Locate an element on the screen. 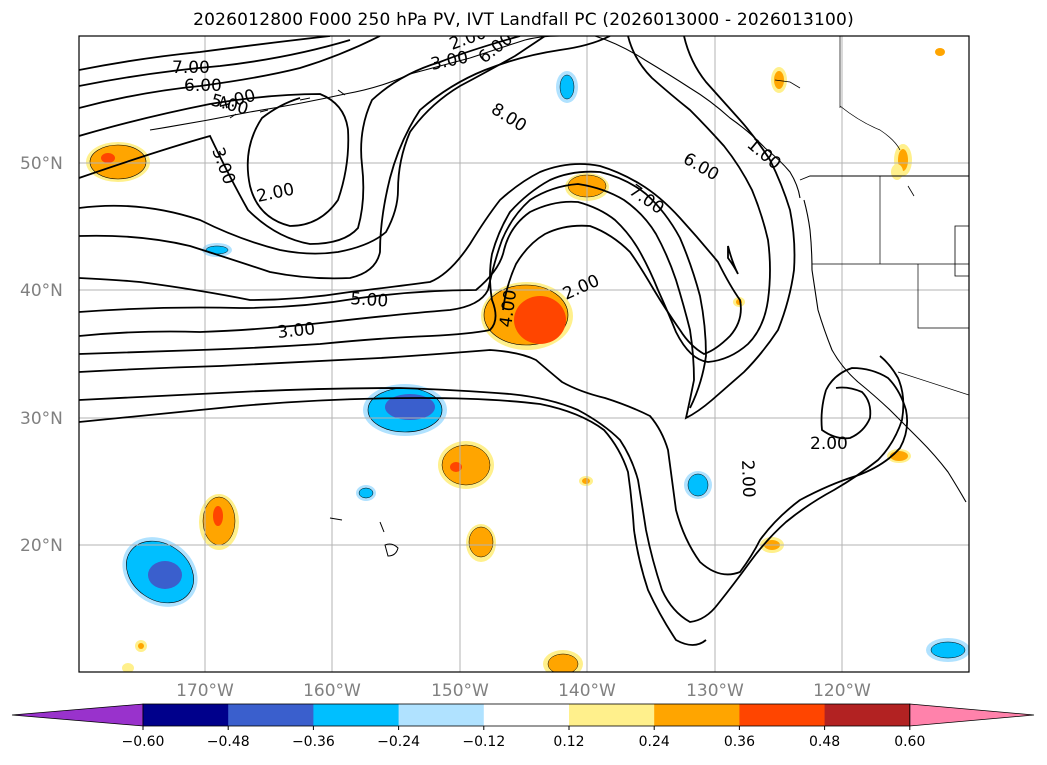  colorbar-extend-min is located at coordinates (77, 715).